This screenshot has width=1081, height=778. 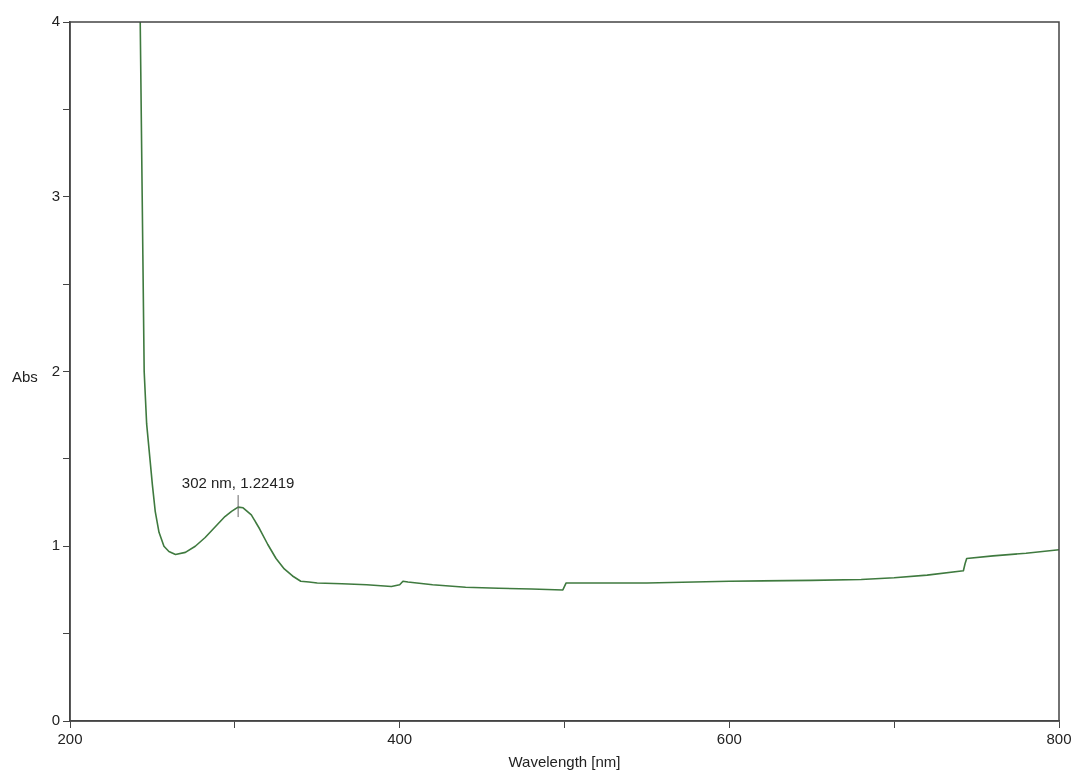 I want to click on x-tick-label: 600, so click(x=729, y=739).